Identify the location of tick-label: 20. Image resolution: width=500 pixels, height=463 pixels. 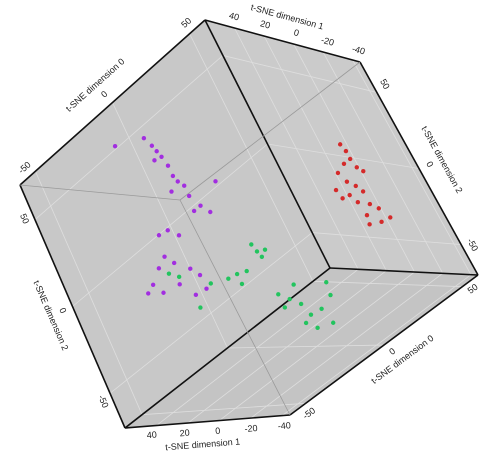
(265, 24).